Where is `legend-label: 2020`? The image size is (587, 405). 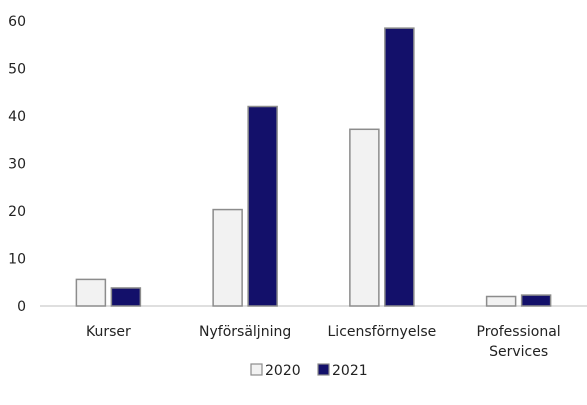
legend-label: 2020 is located at coordinates (283, 371).